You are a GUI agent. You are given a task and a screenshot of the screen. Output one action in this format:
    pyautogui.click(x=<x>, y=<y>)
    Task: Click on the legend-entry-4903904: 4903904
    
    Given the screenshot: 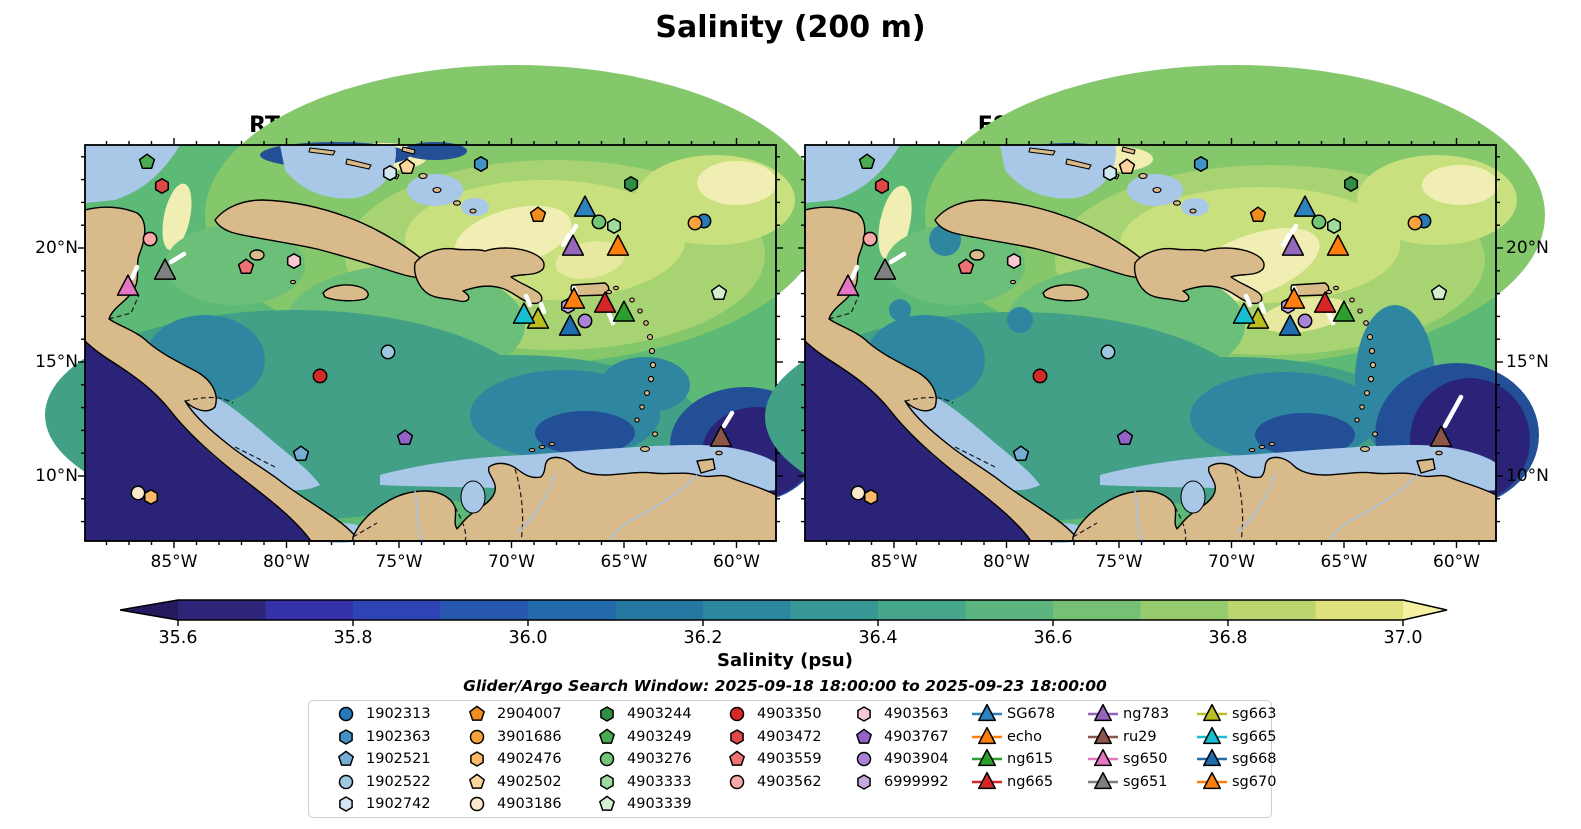 What is the action you would take?
    pyautogui.click(x=899, y=759)
    